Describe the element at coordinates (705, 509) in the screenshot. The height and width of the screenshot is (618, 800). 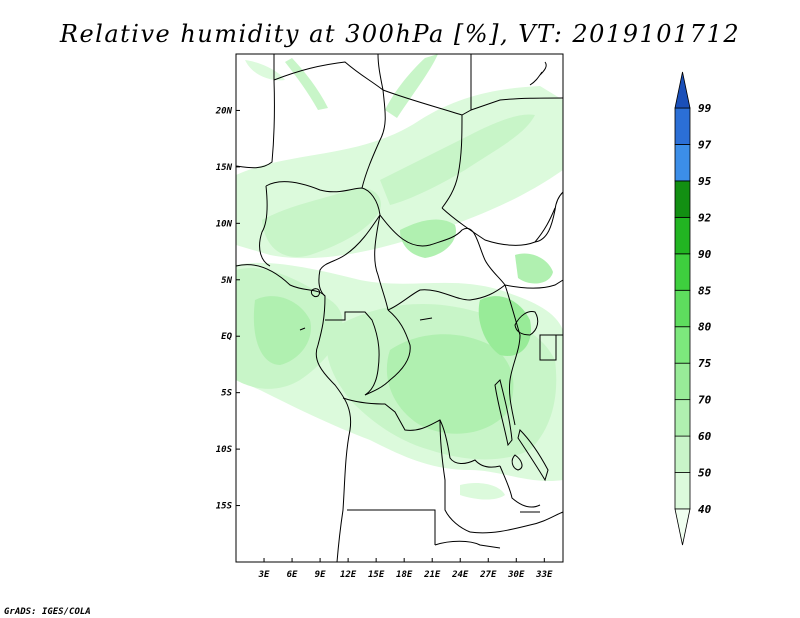
I see `colorbar-label: 40` at that location.